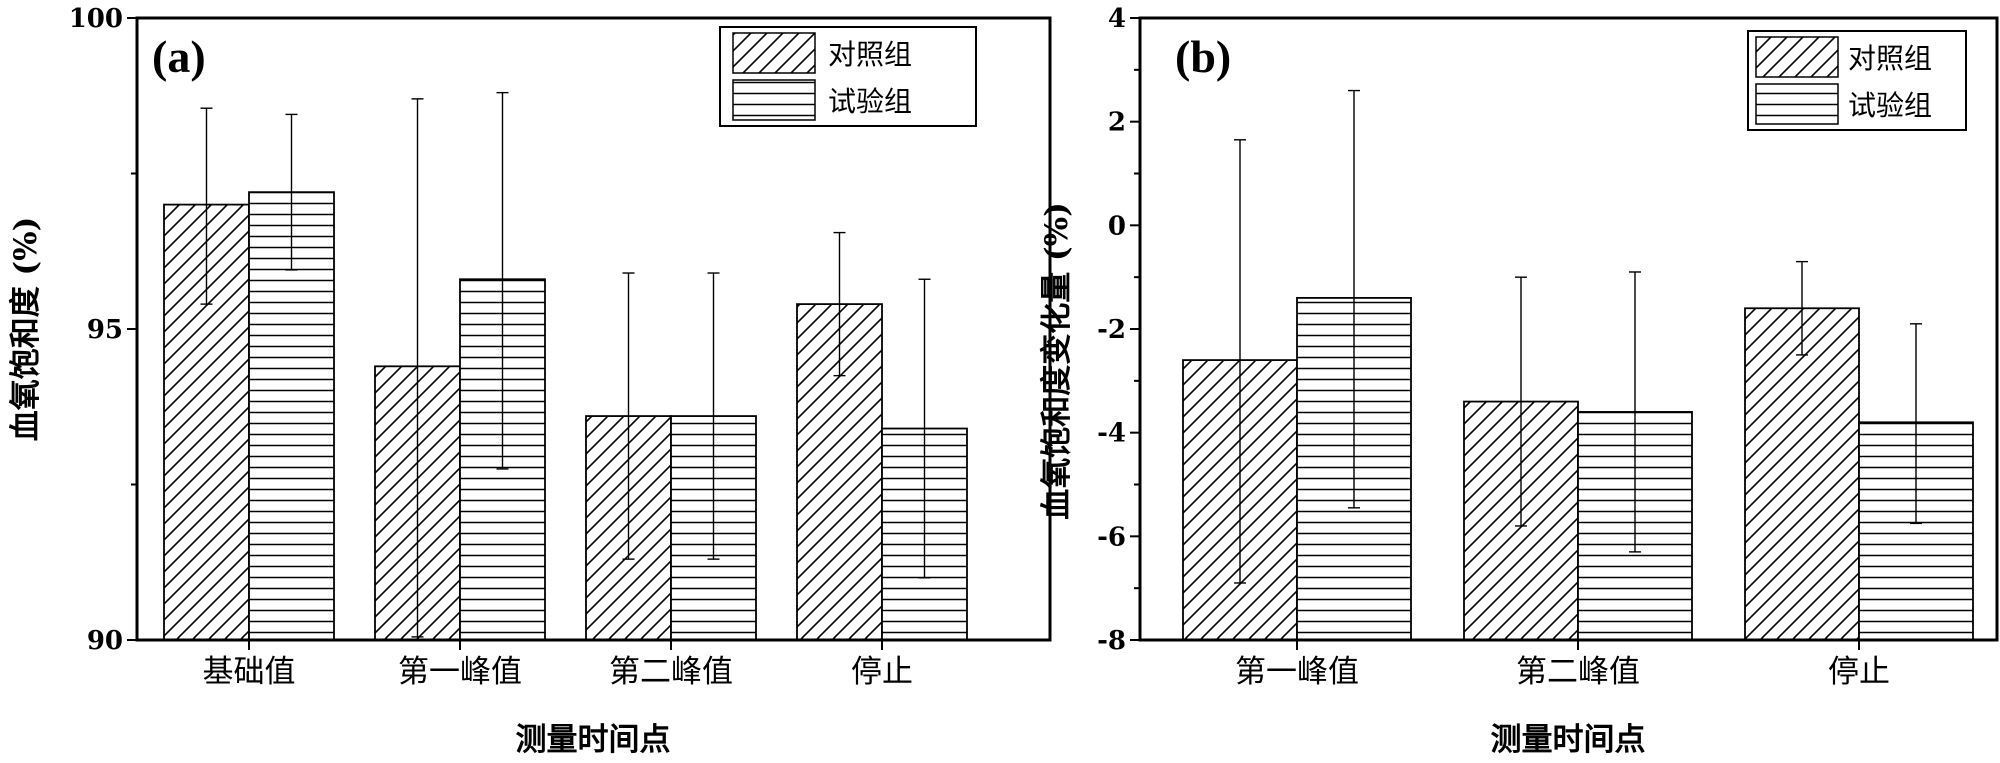  Describe the element at coordinates (870, 54) in the screenshot. I see `panel-a-legend-label-control: 对照组` at that location.